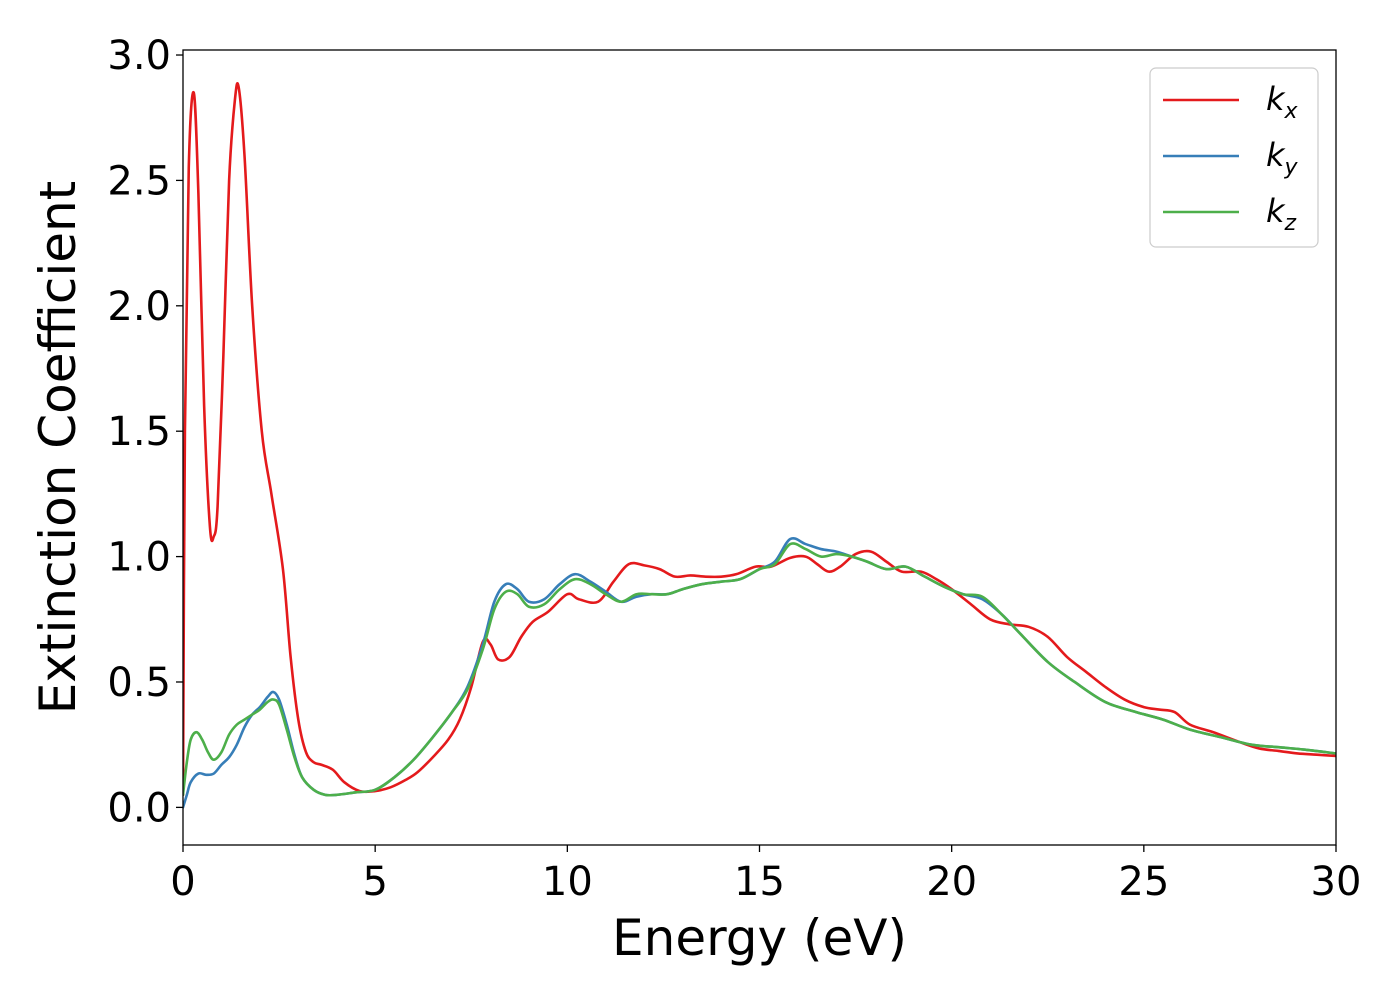  What do you see at coordinates (139, 181) in the screenshot?
I see `y-tick-label: 2.5` at bounding box center [139, 181].